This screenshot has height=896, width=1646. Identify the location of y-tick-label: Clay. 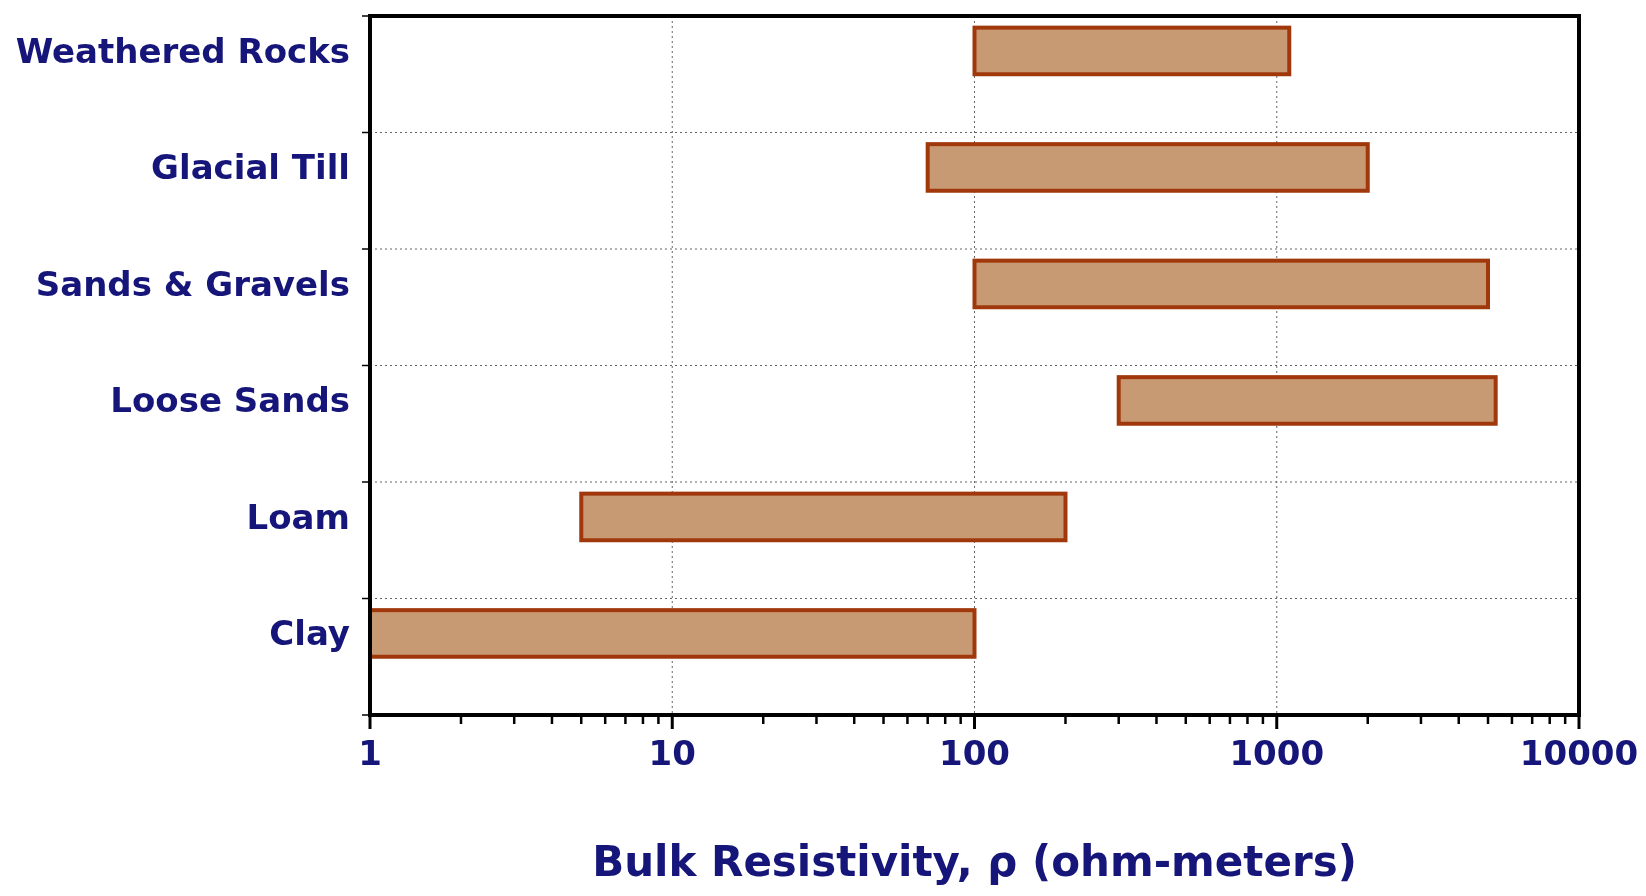
(309, 633).